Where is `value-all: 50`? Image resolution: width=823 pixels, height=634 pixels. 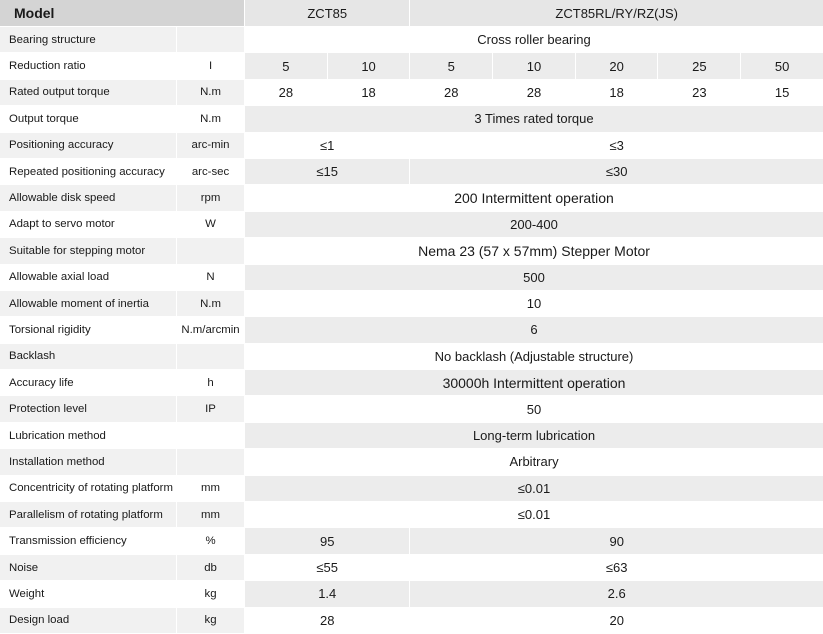 value-all: 50 is located at coordinates (533, 409).